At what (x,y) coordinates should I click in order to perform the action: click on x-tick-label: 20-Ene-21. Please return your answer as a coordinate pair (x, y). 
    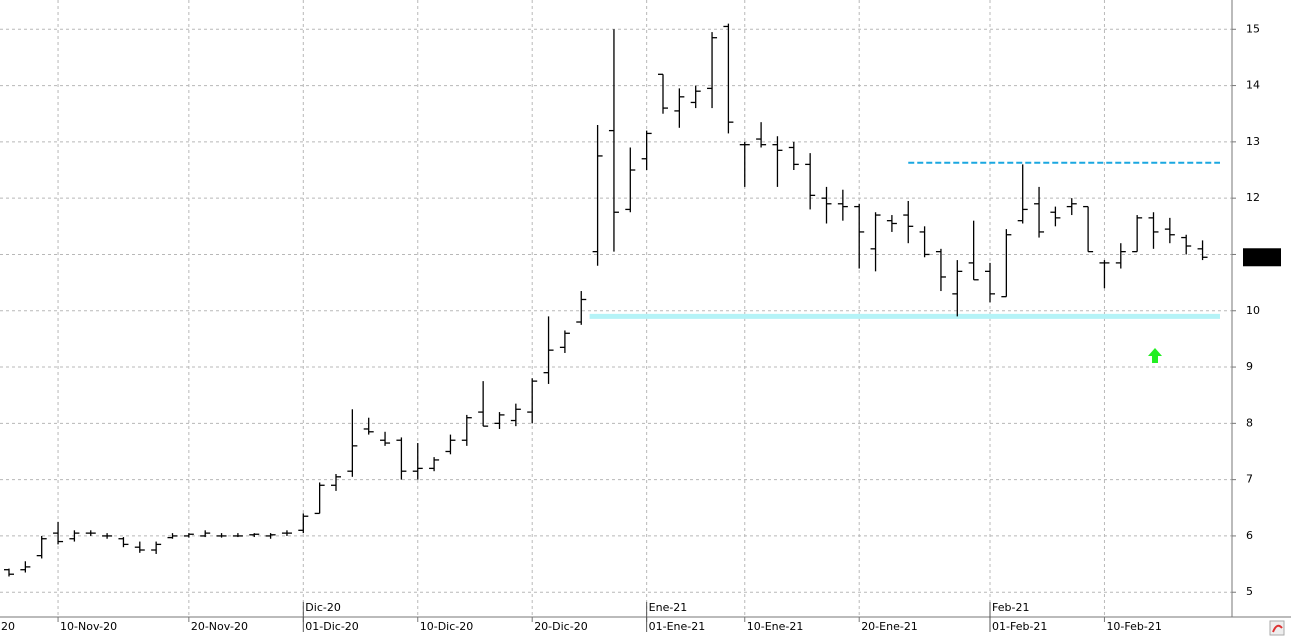
    Looking at the image, I should click on (889, 626).